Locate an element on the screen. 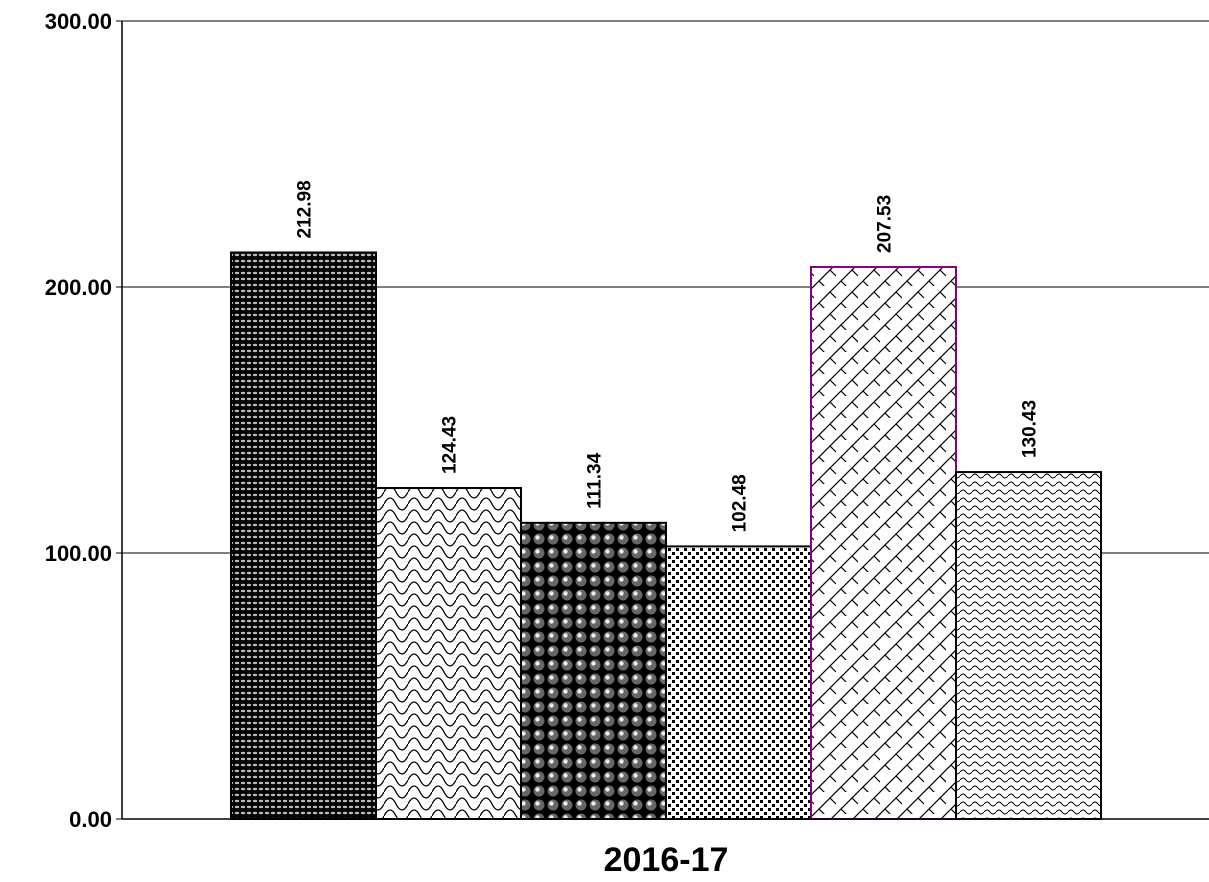 The image size is (1209, 882). data-label: 111.34 is located at coordinates (595, 480).